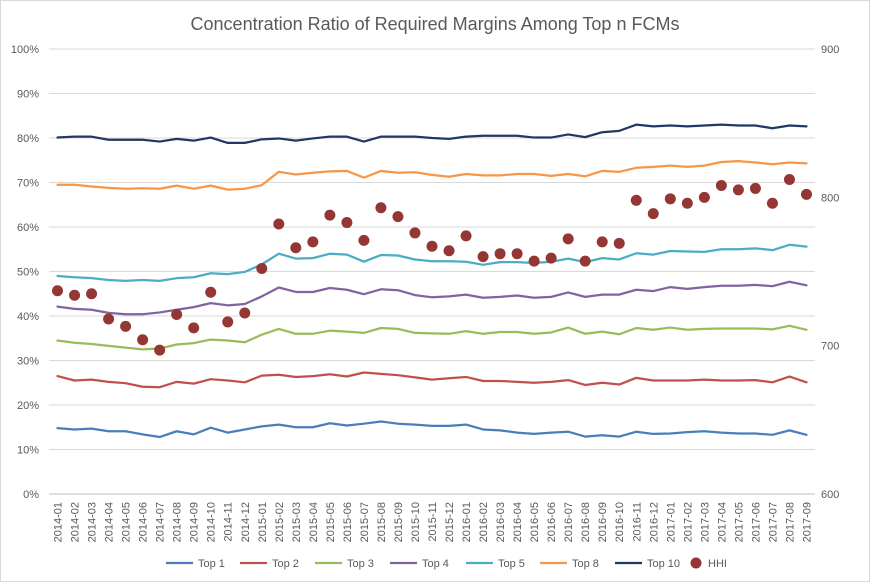  Describe the element at coordinates (484, 522) in the screenshot. I see `x-tick-label: 2016-02` at that location.